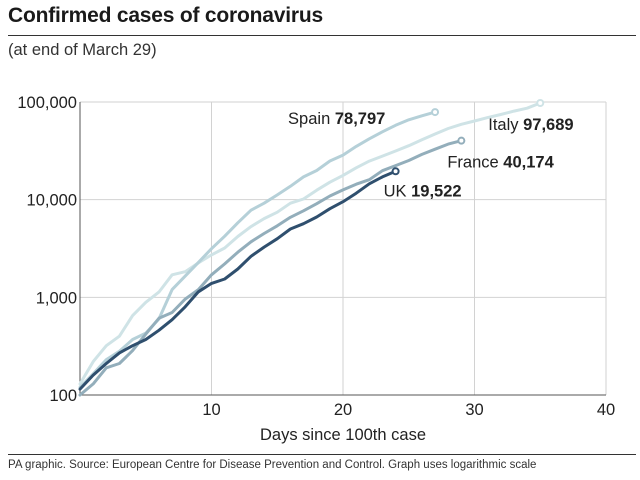 Image resolution: width=640 pixels, height=480 pixels. What do you see at coordinates (528, 163) in the screenshot?
I see `series-value: 40,174` at bounding box center [528, 163].